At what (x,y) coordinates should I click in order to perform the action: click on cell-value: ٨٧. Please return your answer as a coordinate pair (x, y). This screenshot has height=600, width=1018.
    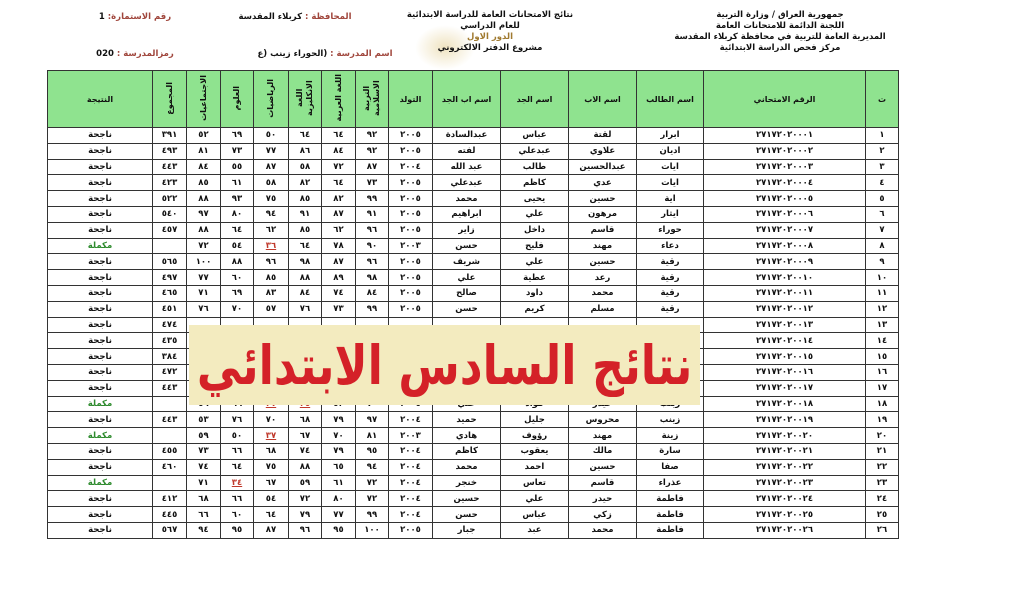
    Looking at the image, I should click on (338, 262).